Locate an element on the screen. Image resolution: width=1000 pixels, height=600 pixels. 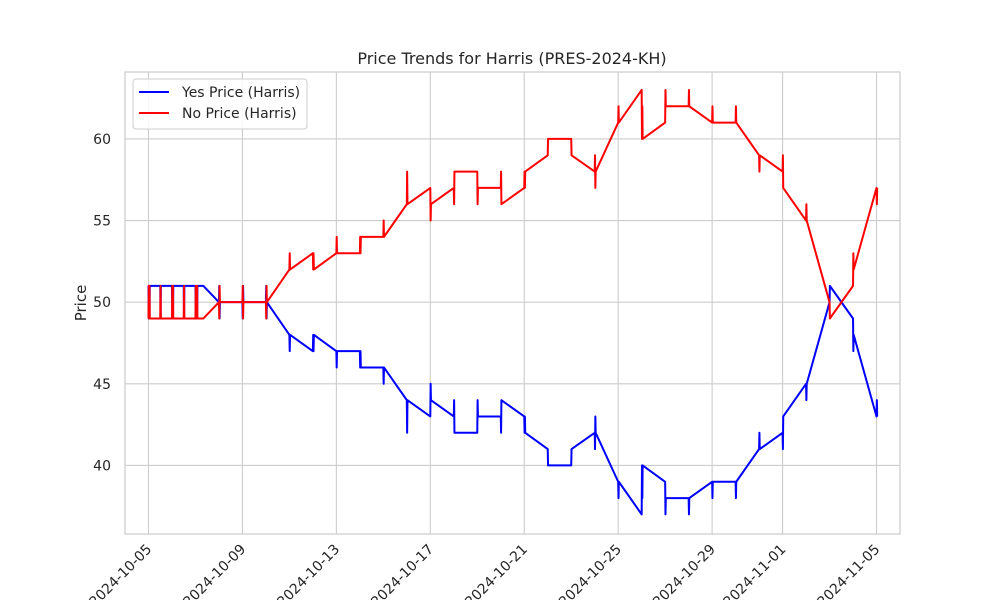
legend: Yes Price (Harris) No Price (Harris) is located at coordinates (220, 104).